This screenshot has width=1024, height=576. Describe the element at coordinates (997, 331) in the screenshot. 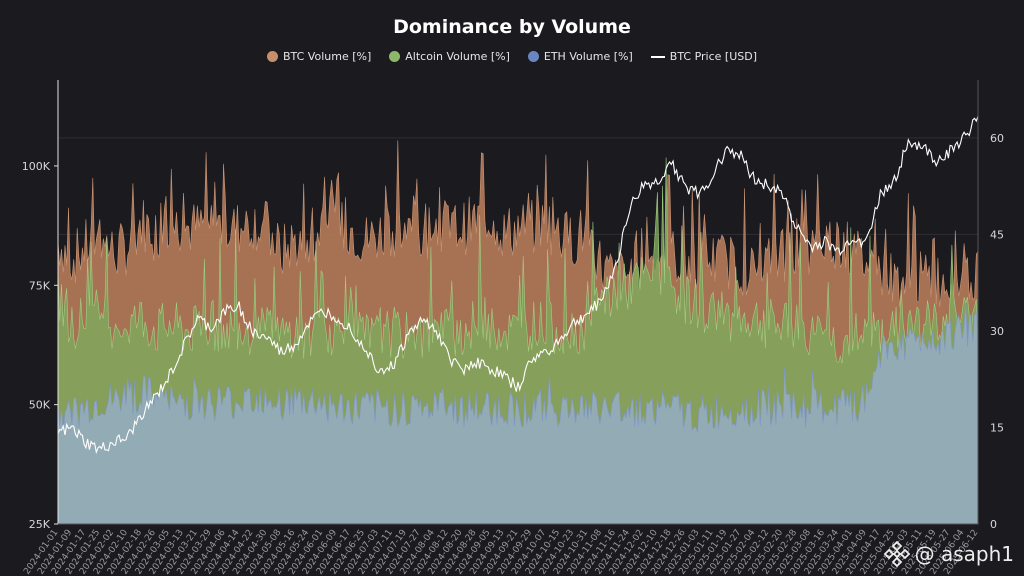

I see `right-tick-label-2: 30` at that location.